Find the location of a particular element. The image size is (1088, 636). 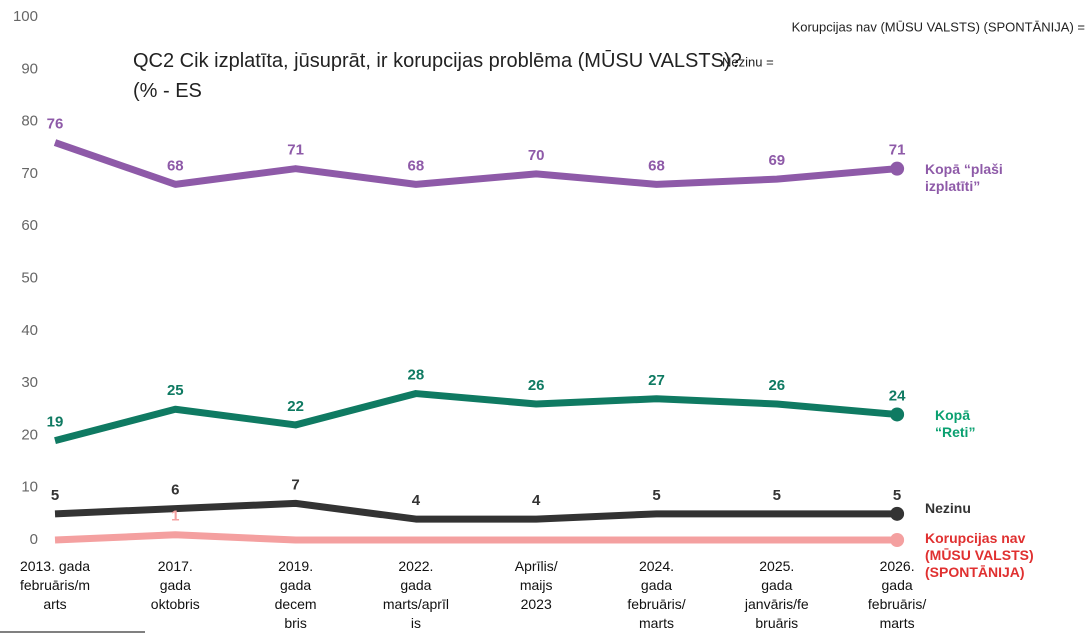

data-label: 69 is located at coordinates (776, 160).